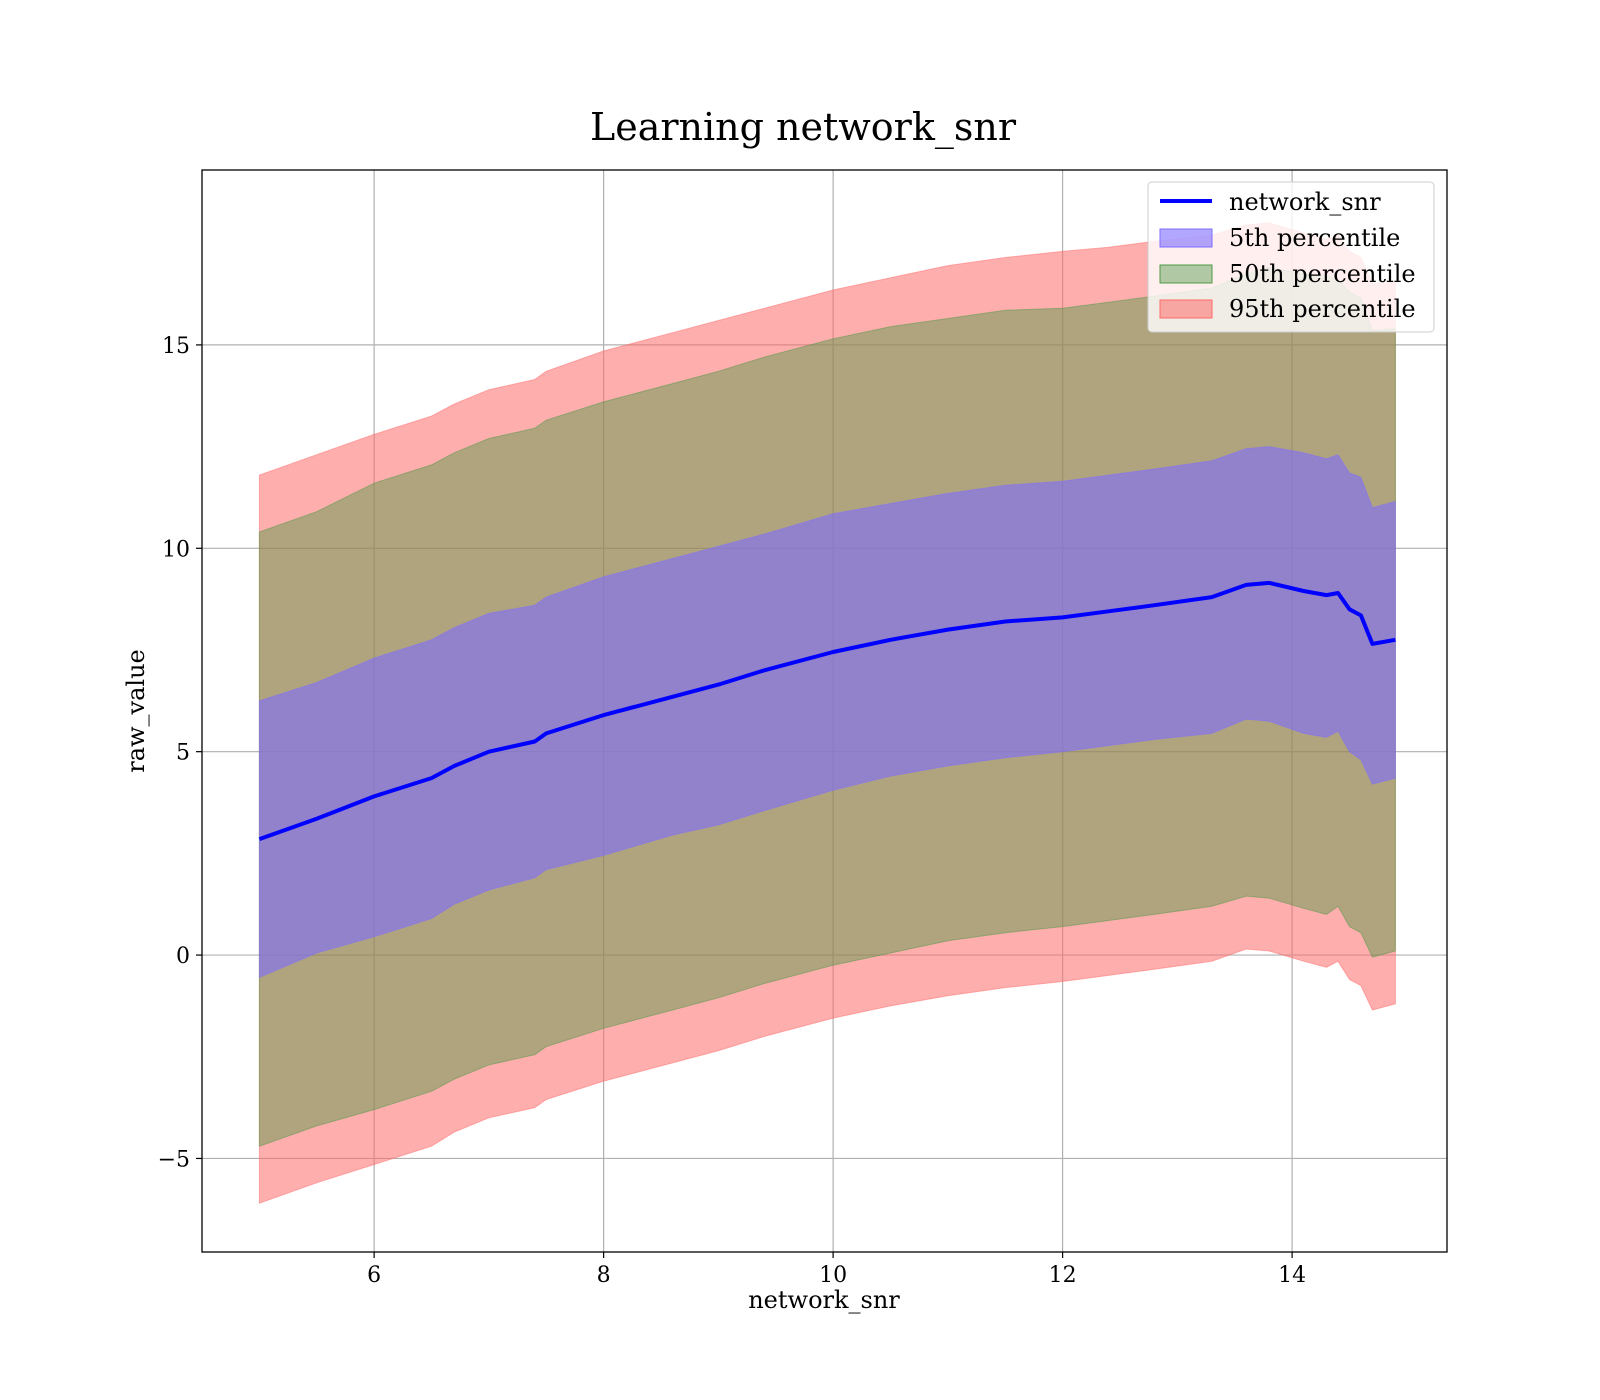  What do you see at coordinates (824, 1300) in the screenshot?
I see `x-axis-label: network_snr` at bounding box center [824, 1300].